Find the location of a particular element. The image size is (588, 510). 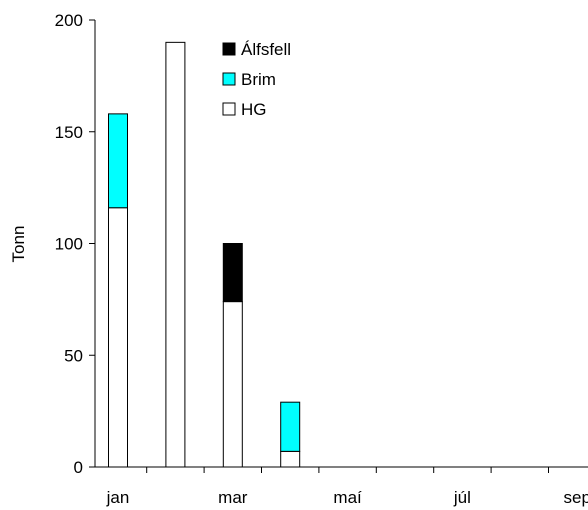

legend-label: HG is located at coordinates (254, 109).